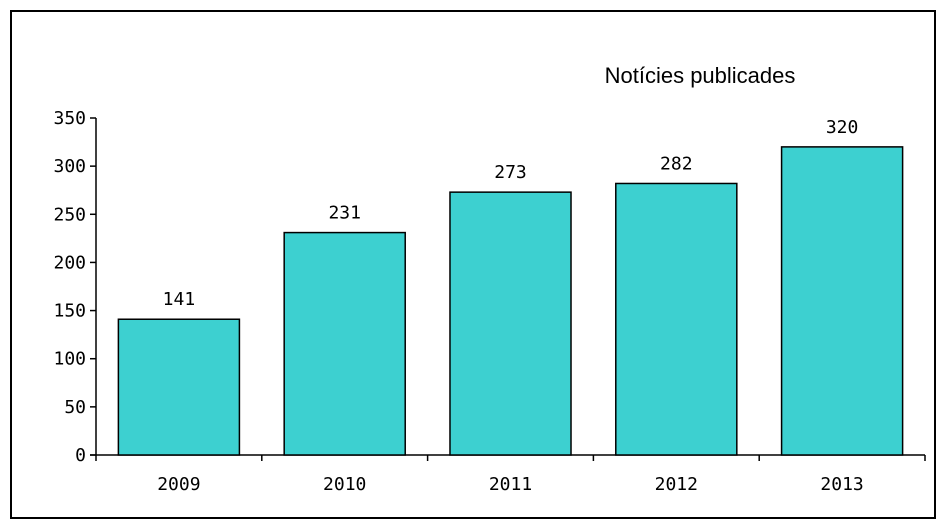  Describe the element at coordinates (842, 301) in the screenshot. I see `bar-2013` at that location.